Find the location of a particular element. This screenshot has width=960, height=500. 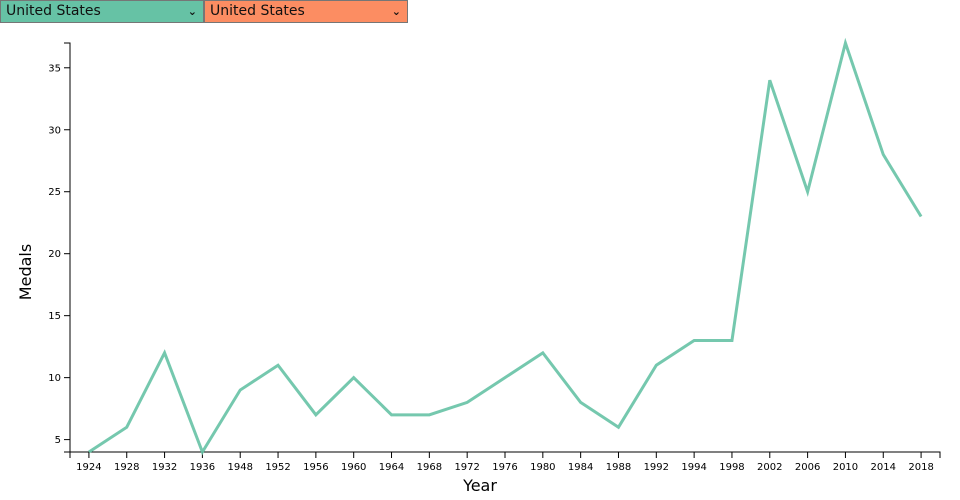

y-axis-label: Medals is located at coordinates (25, 272).